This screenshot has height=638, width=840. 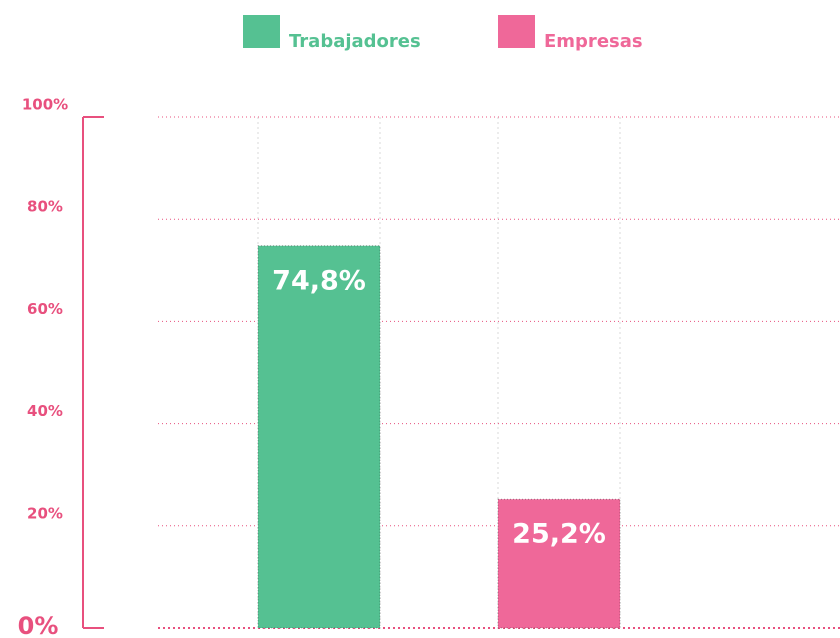 I want to click on y-tick-label: 100%, so click(x=45, y=105).